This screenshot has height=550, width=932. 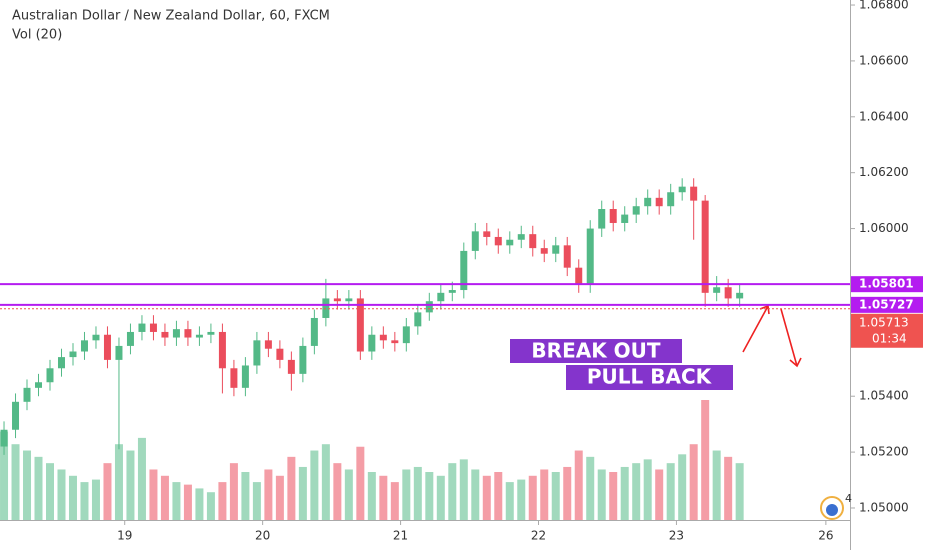 What do you see at coordinates (889, 338) in the screenshot?
I see `countdown-label: 01:34` at bounding box center [889, 338].